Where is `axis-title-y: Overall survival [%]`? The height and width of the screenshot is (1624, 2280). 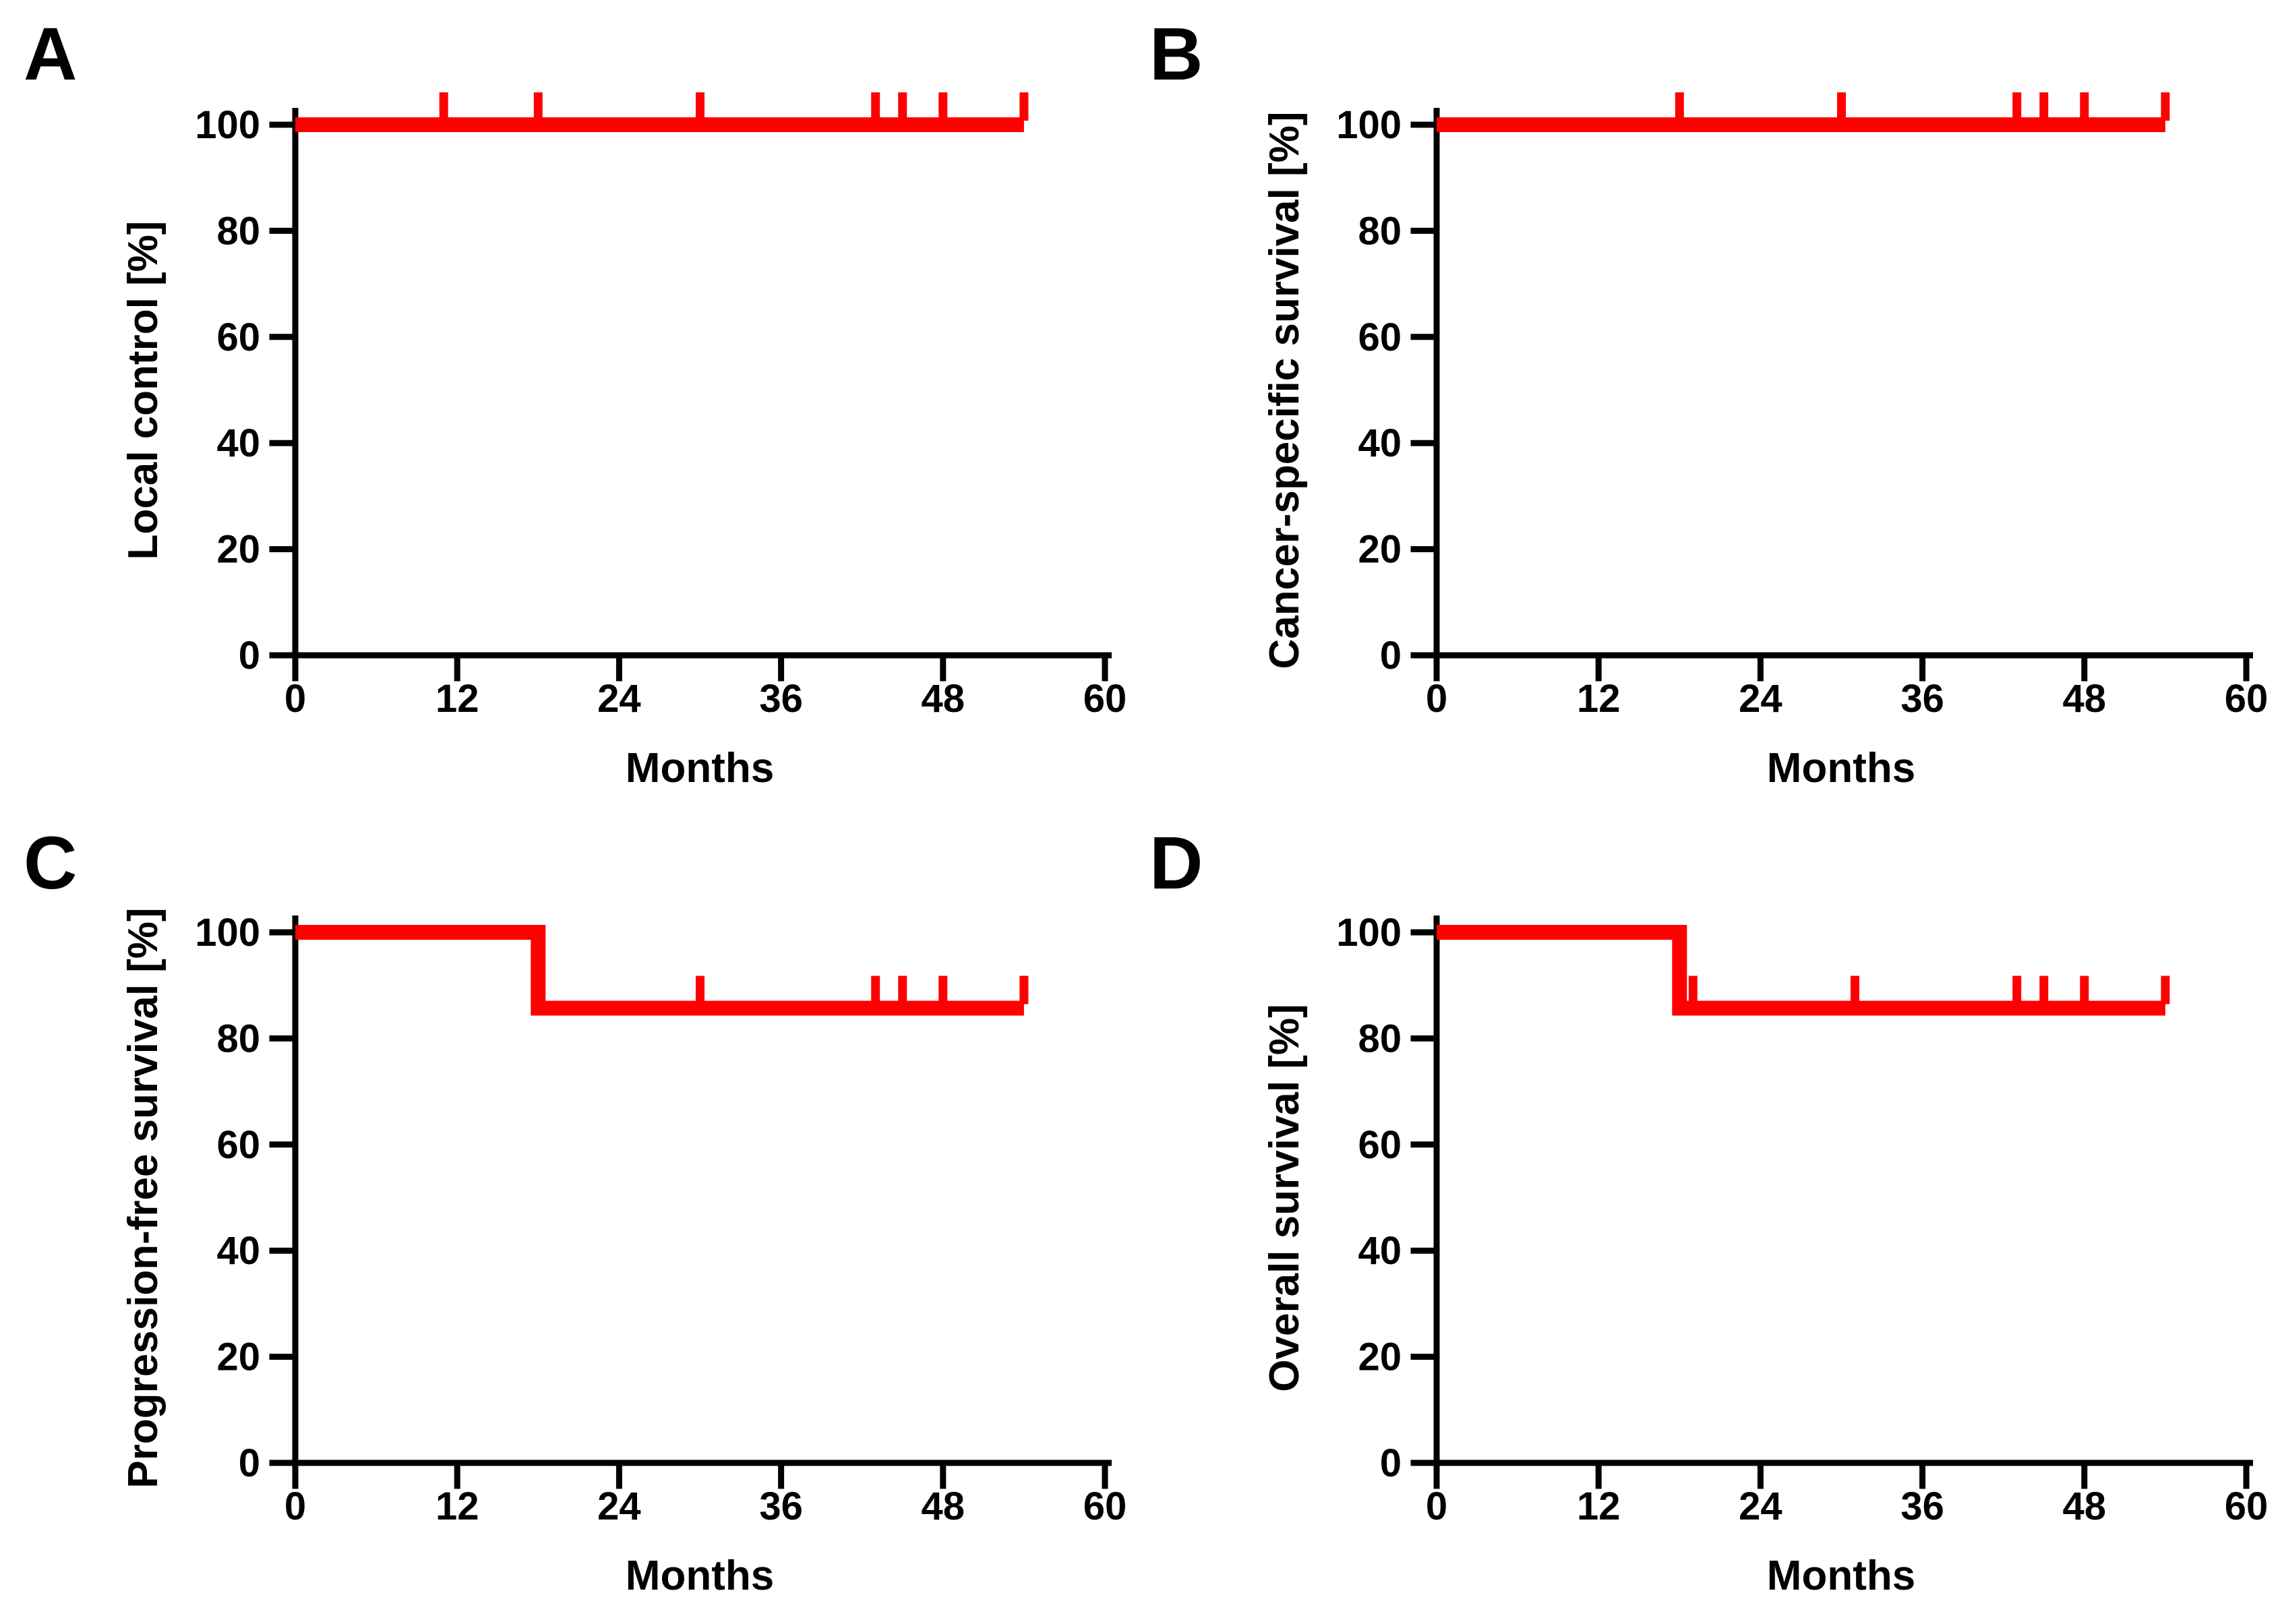
axis-title-y: Overall survival [%] is located at coordinates (1284, 1198).